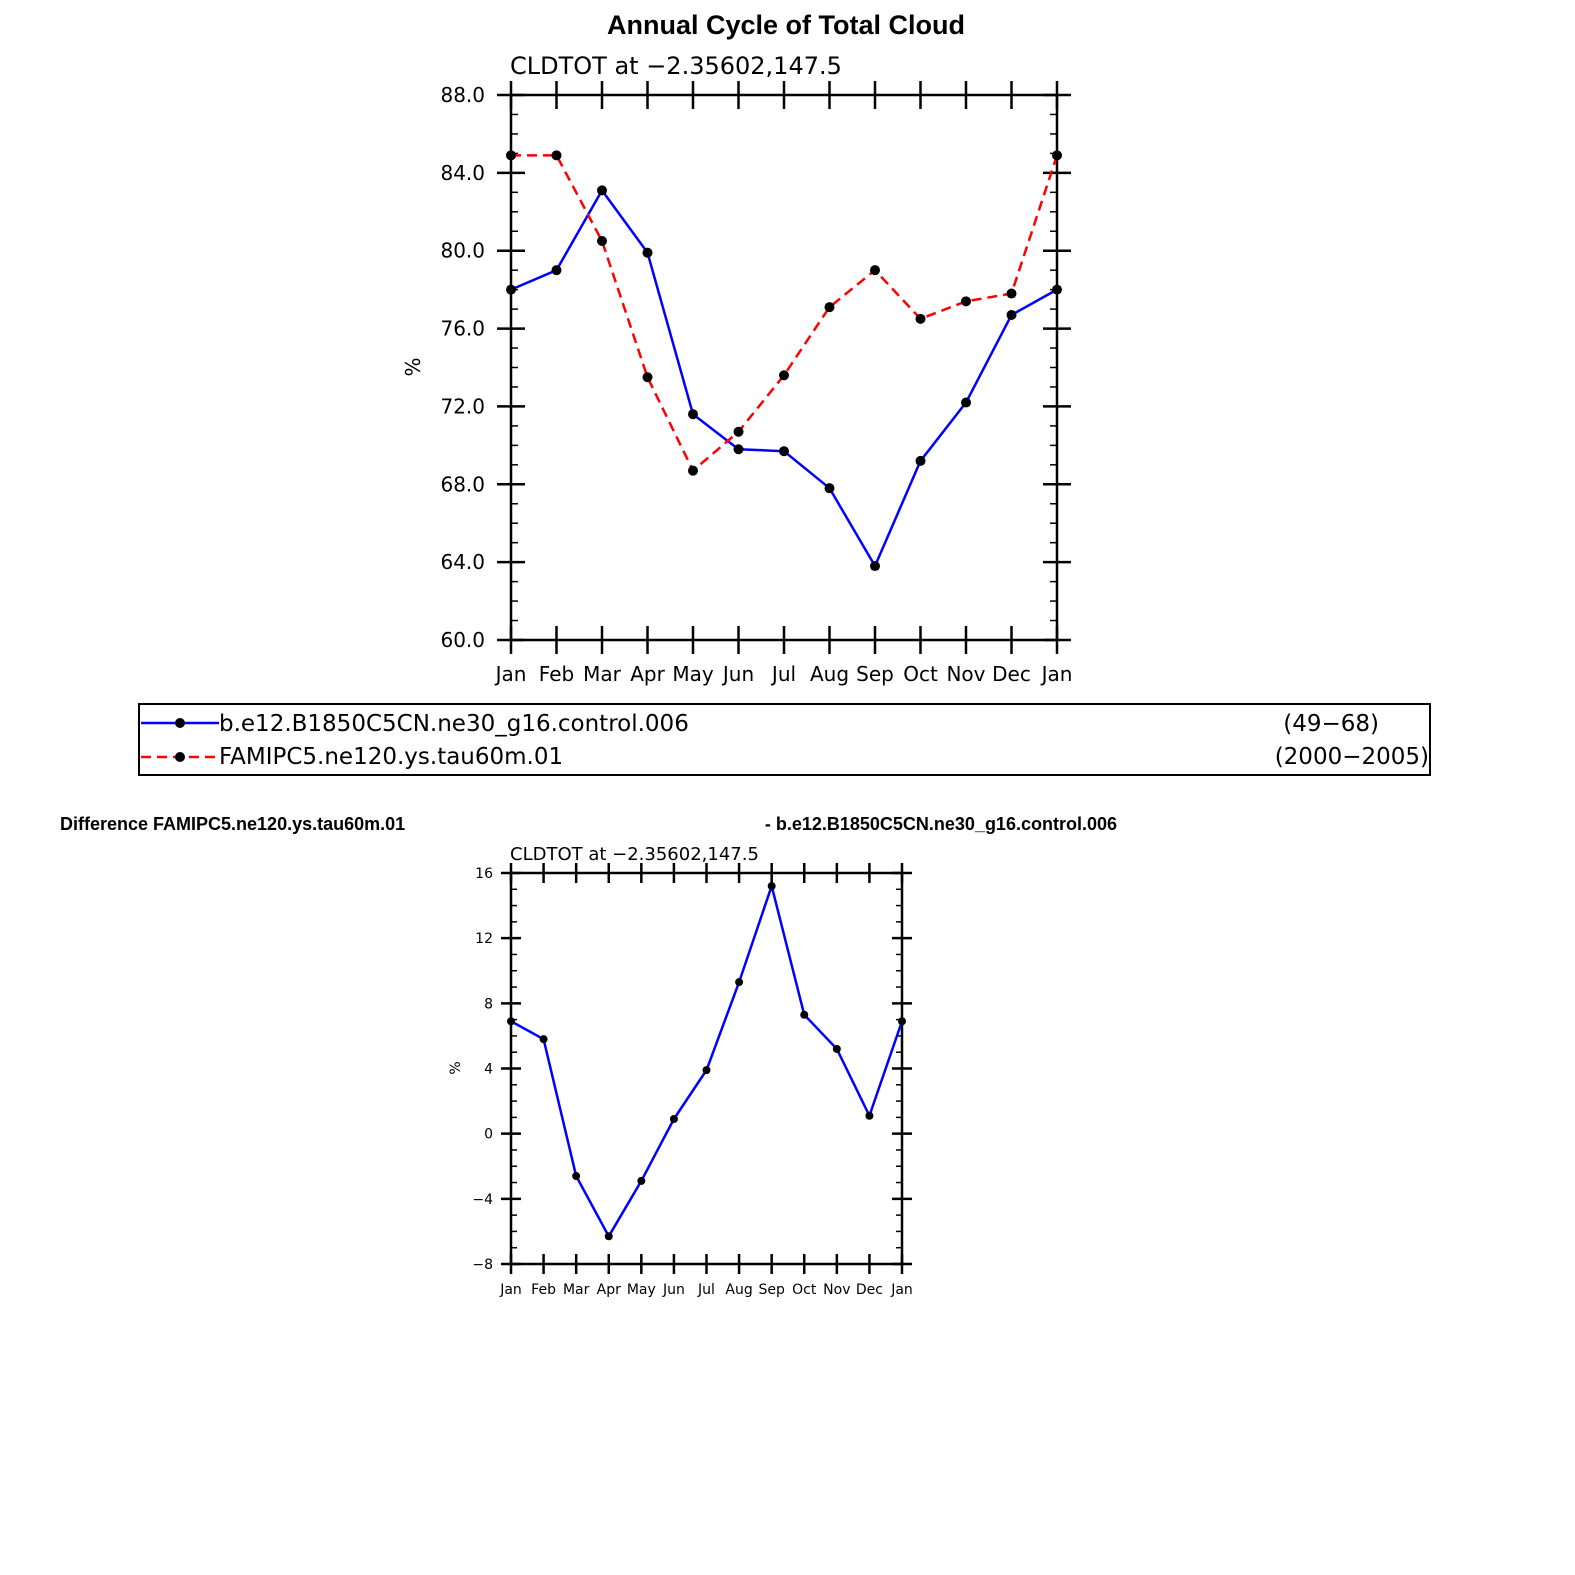 This screenshot has width=1575, height=1575. I want to click on ytick-label: 80.0, so click(462, 251).